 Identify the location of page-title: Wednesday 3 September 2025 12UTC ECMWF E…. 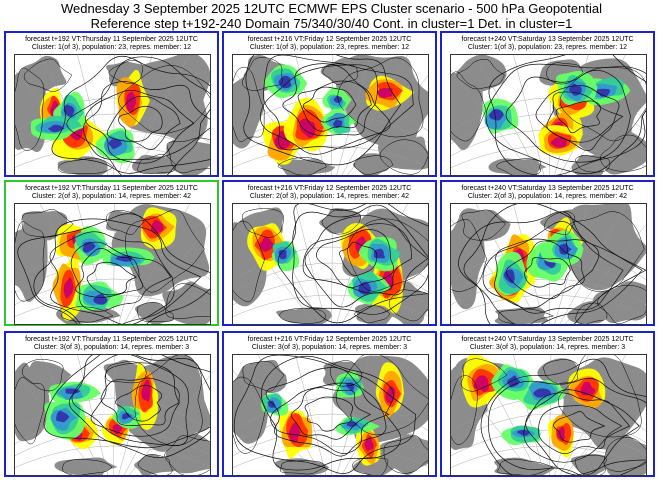
(331, 8).